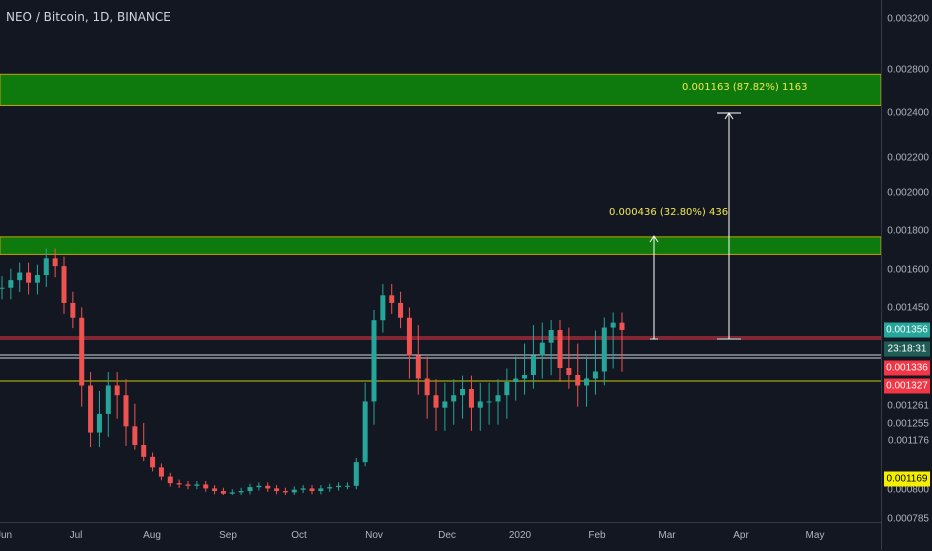 The image size is (932, 551). I want to click on price-tick-label: 0.000800, so click(908, 490).